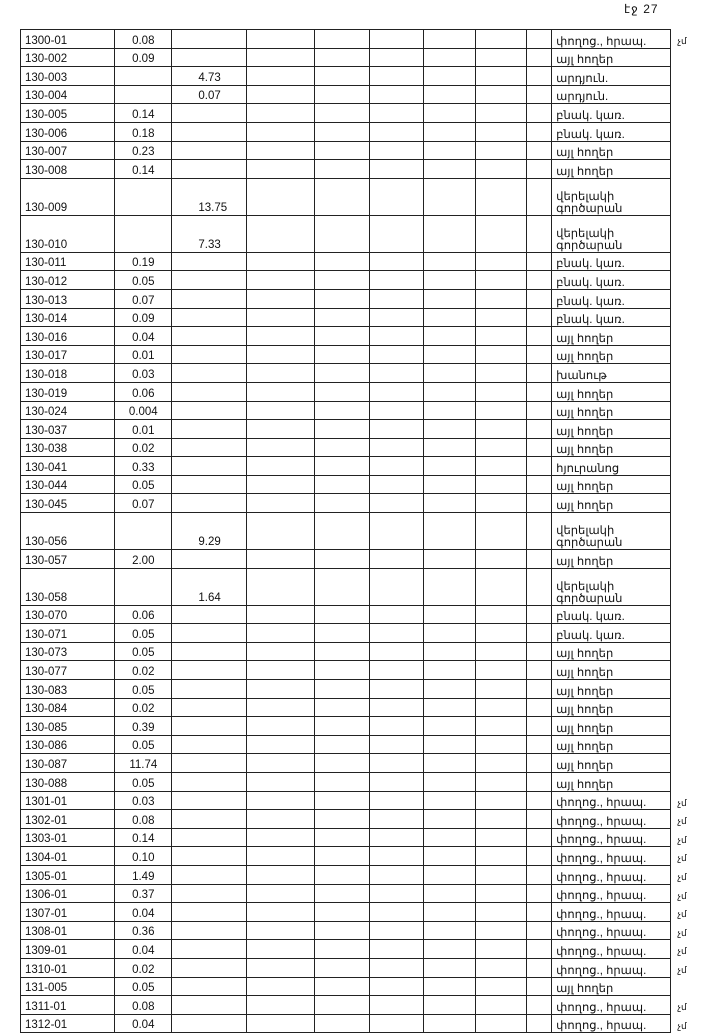 Image resolution: width=702 pixels, height=1035 pixels. Describe the element at coordinates (209, 196) in the screenshot. I see `area-col-2-cell: 13.75` at that location.